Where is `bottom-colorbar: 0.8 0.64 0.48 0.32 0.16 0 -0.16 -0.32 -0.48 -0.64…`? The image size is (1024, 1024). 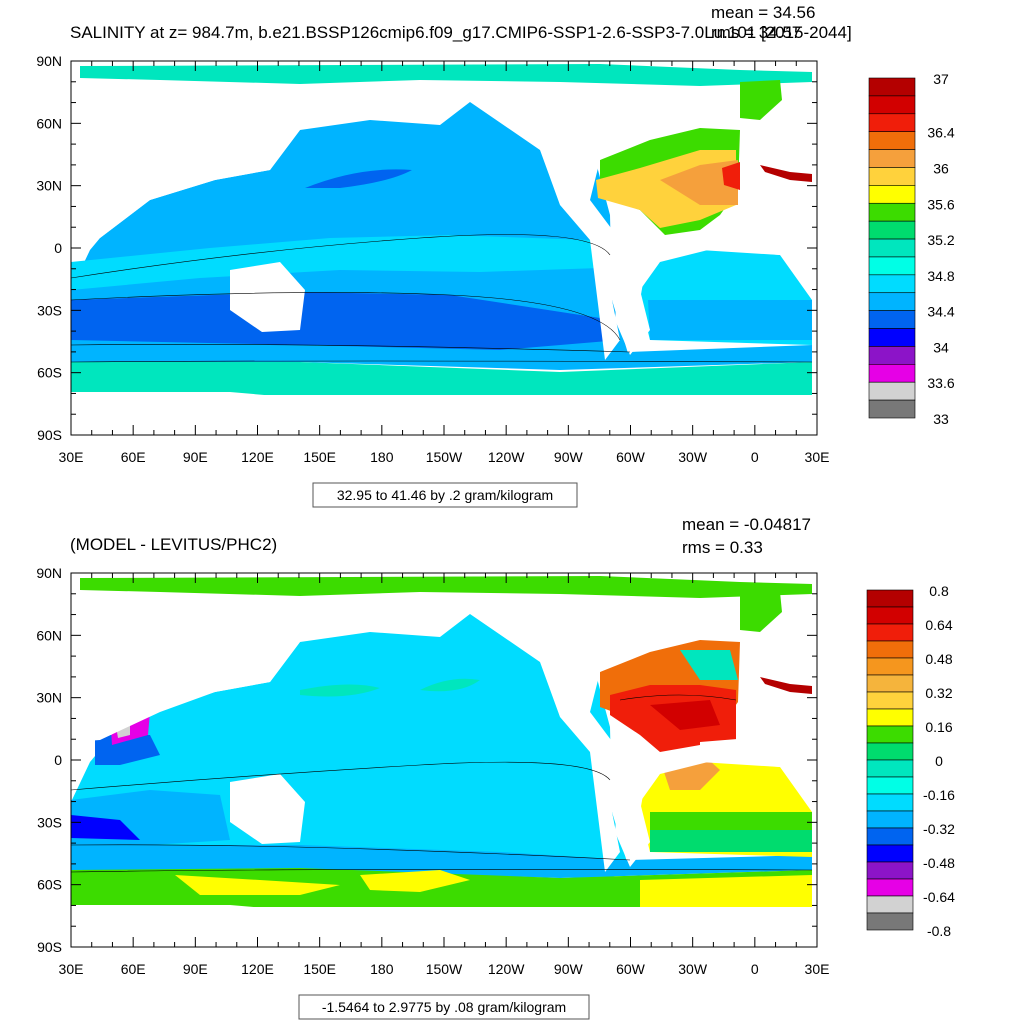 bottom-colorbar: 0.8 0.64 0.48 0.32 0.16 0 -0.16 -0.32 -0.48 -0.64… is located at coordinates (910, 761).